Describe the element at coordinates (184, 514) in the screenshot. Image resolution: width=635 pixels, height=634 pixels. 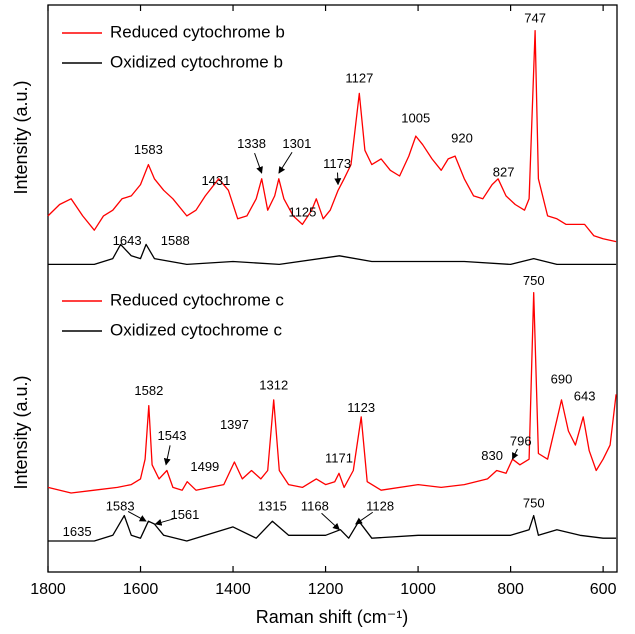
I see `peak-label: 1561` at that location.